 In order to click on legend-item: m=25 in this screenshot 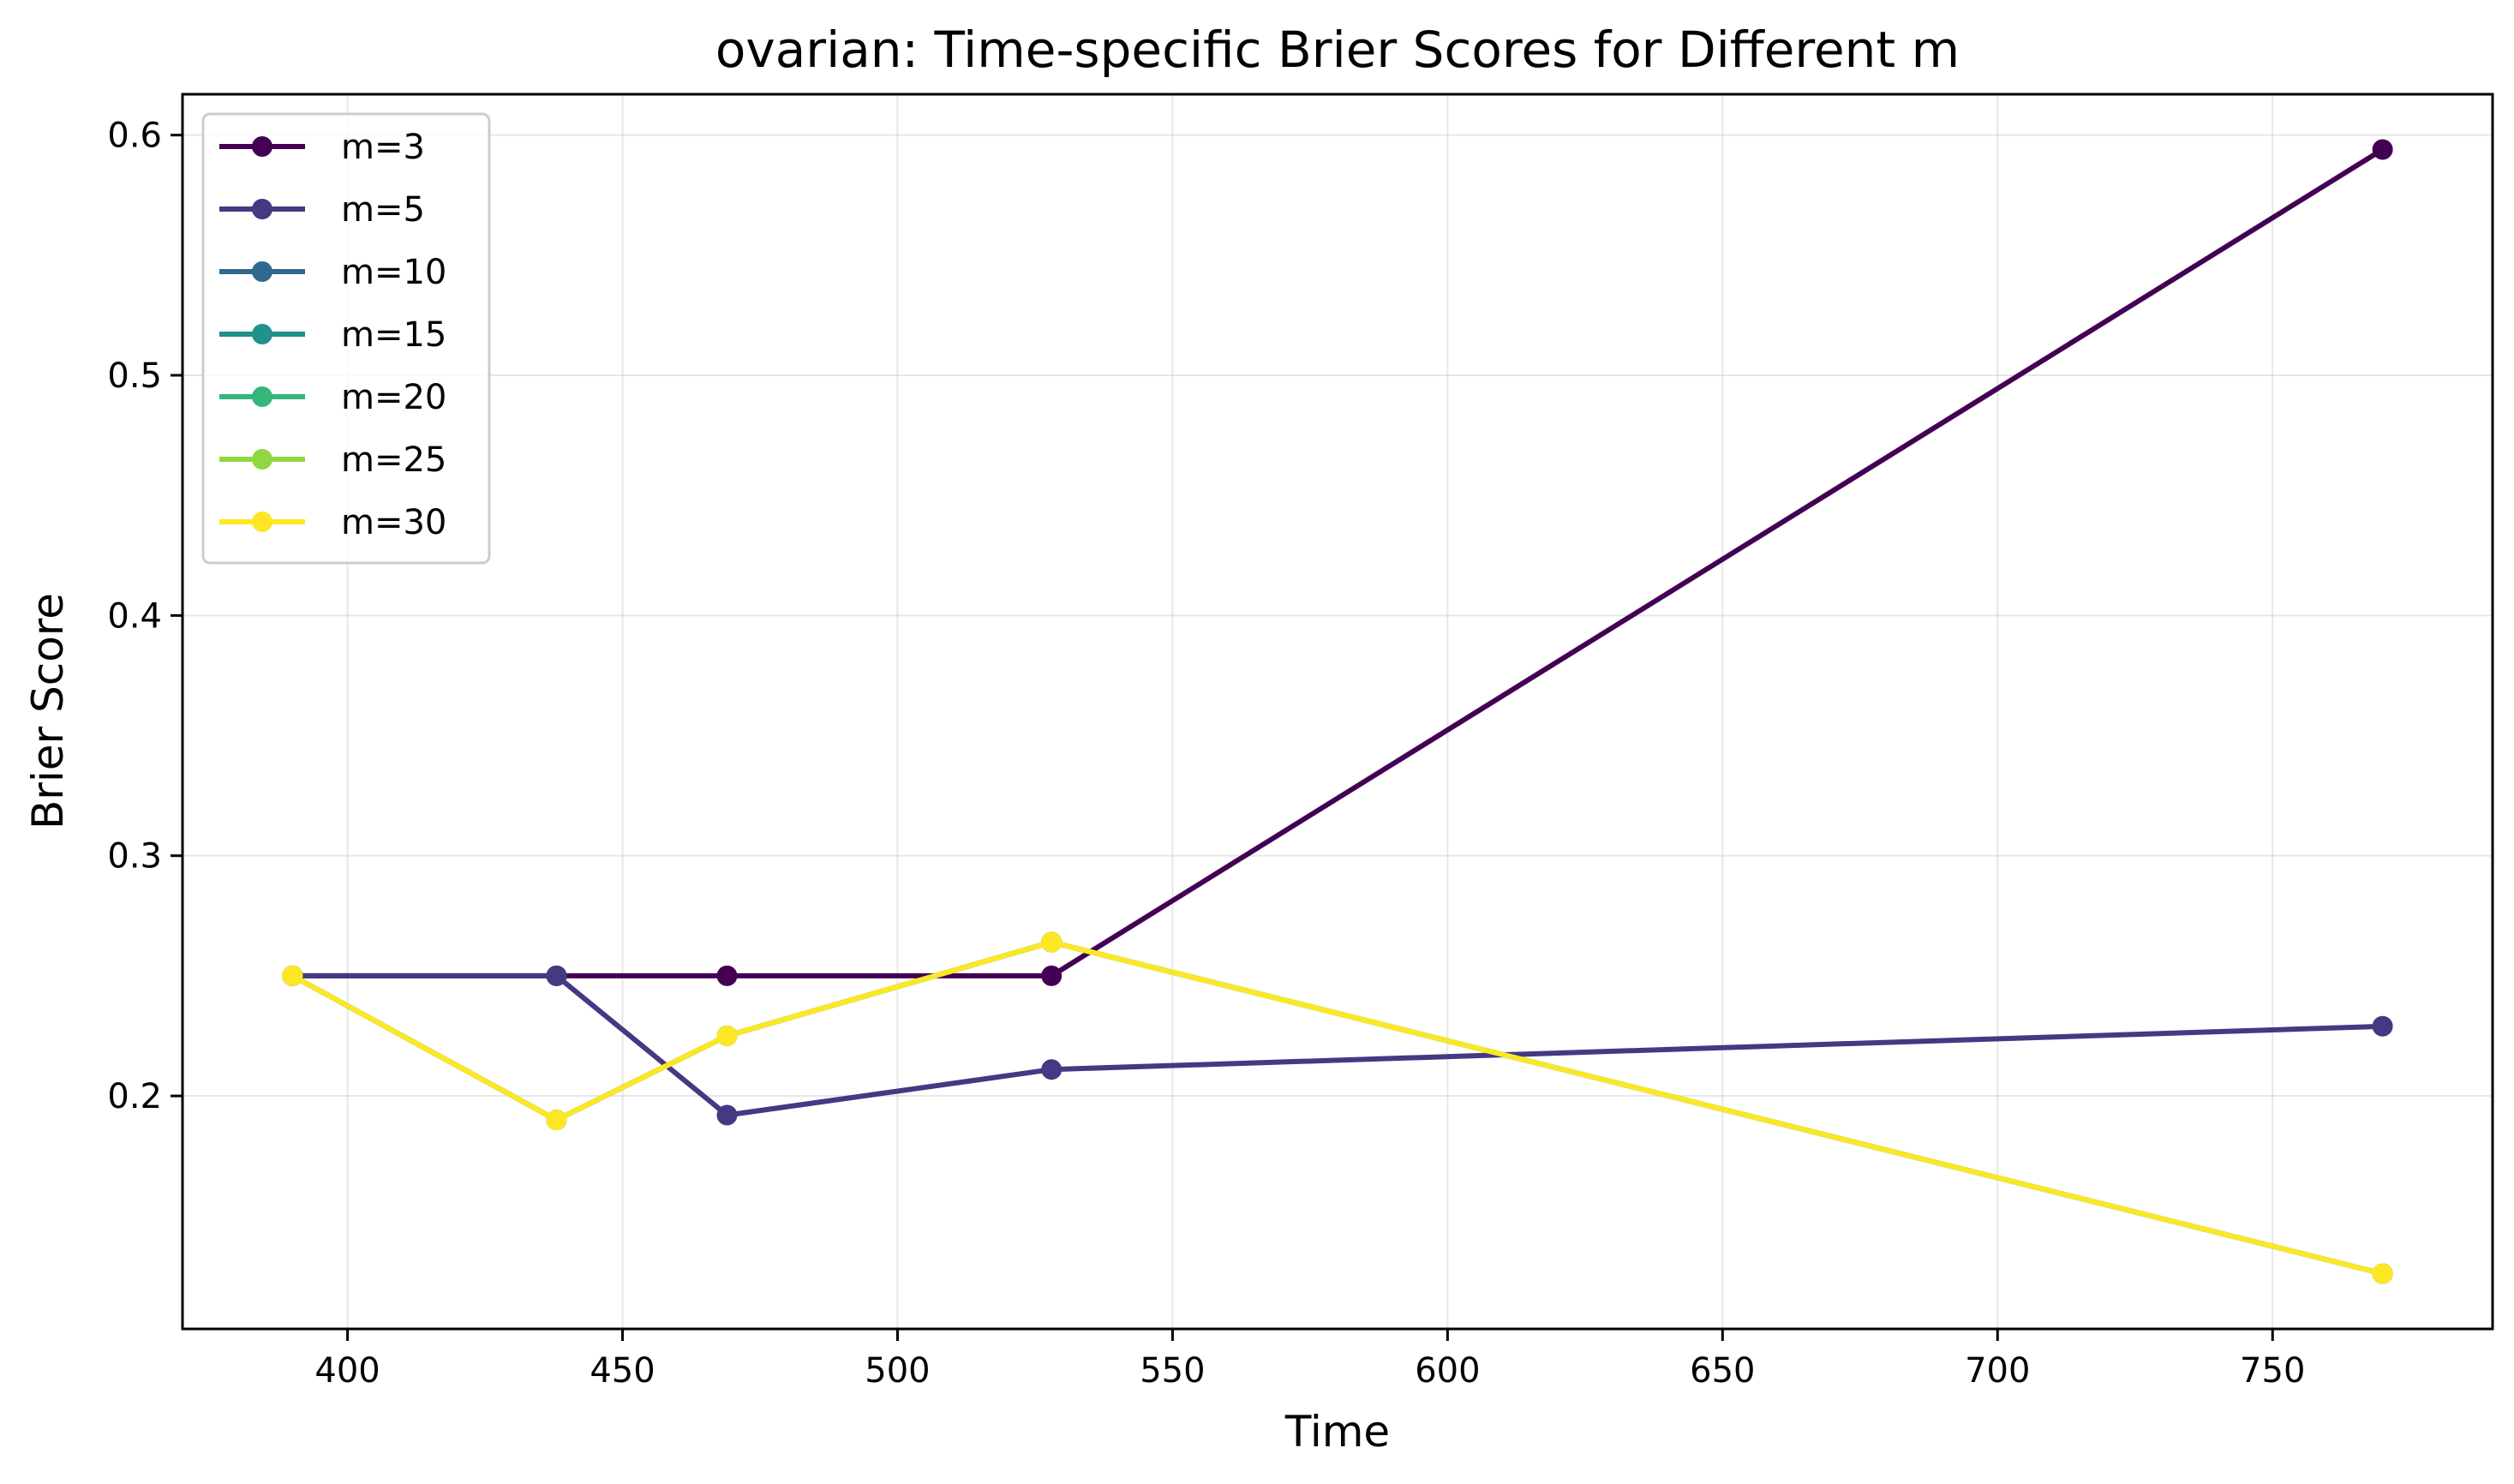, I will do `click(332, 460)`.